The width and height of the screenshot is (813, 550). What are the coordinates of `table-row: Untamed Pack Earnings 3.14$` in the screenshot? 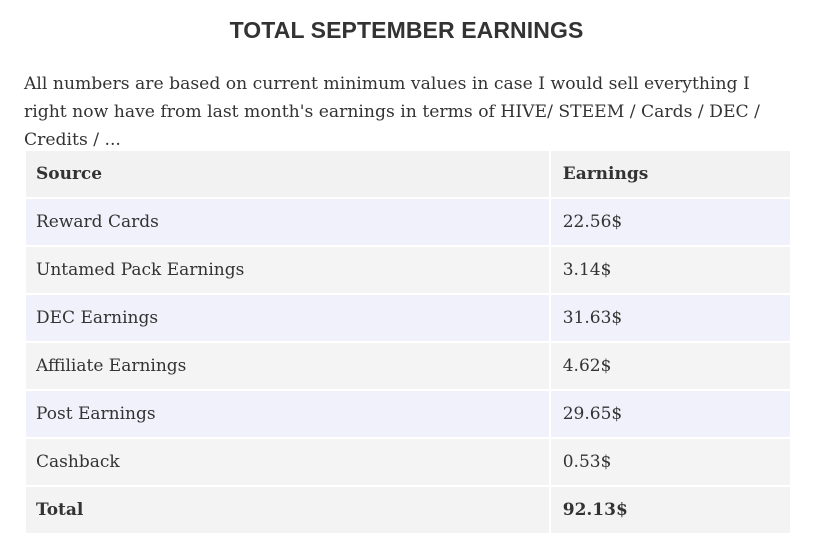 It's located at (408, 271).